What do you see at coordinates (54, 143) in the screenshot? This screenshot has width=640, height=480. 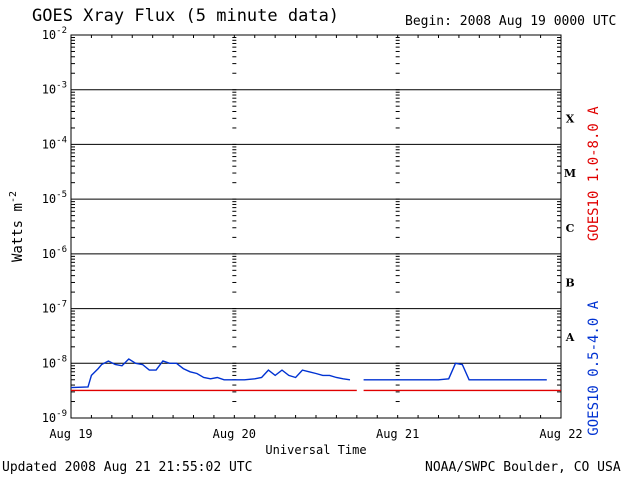 I see `y-tick-label: 10⁻⁴` at bounding box center [54, 143].